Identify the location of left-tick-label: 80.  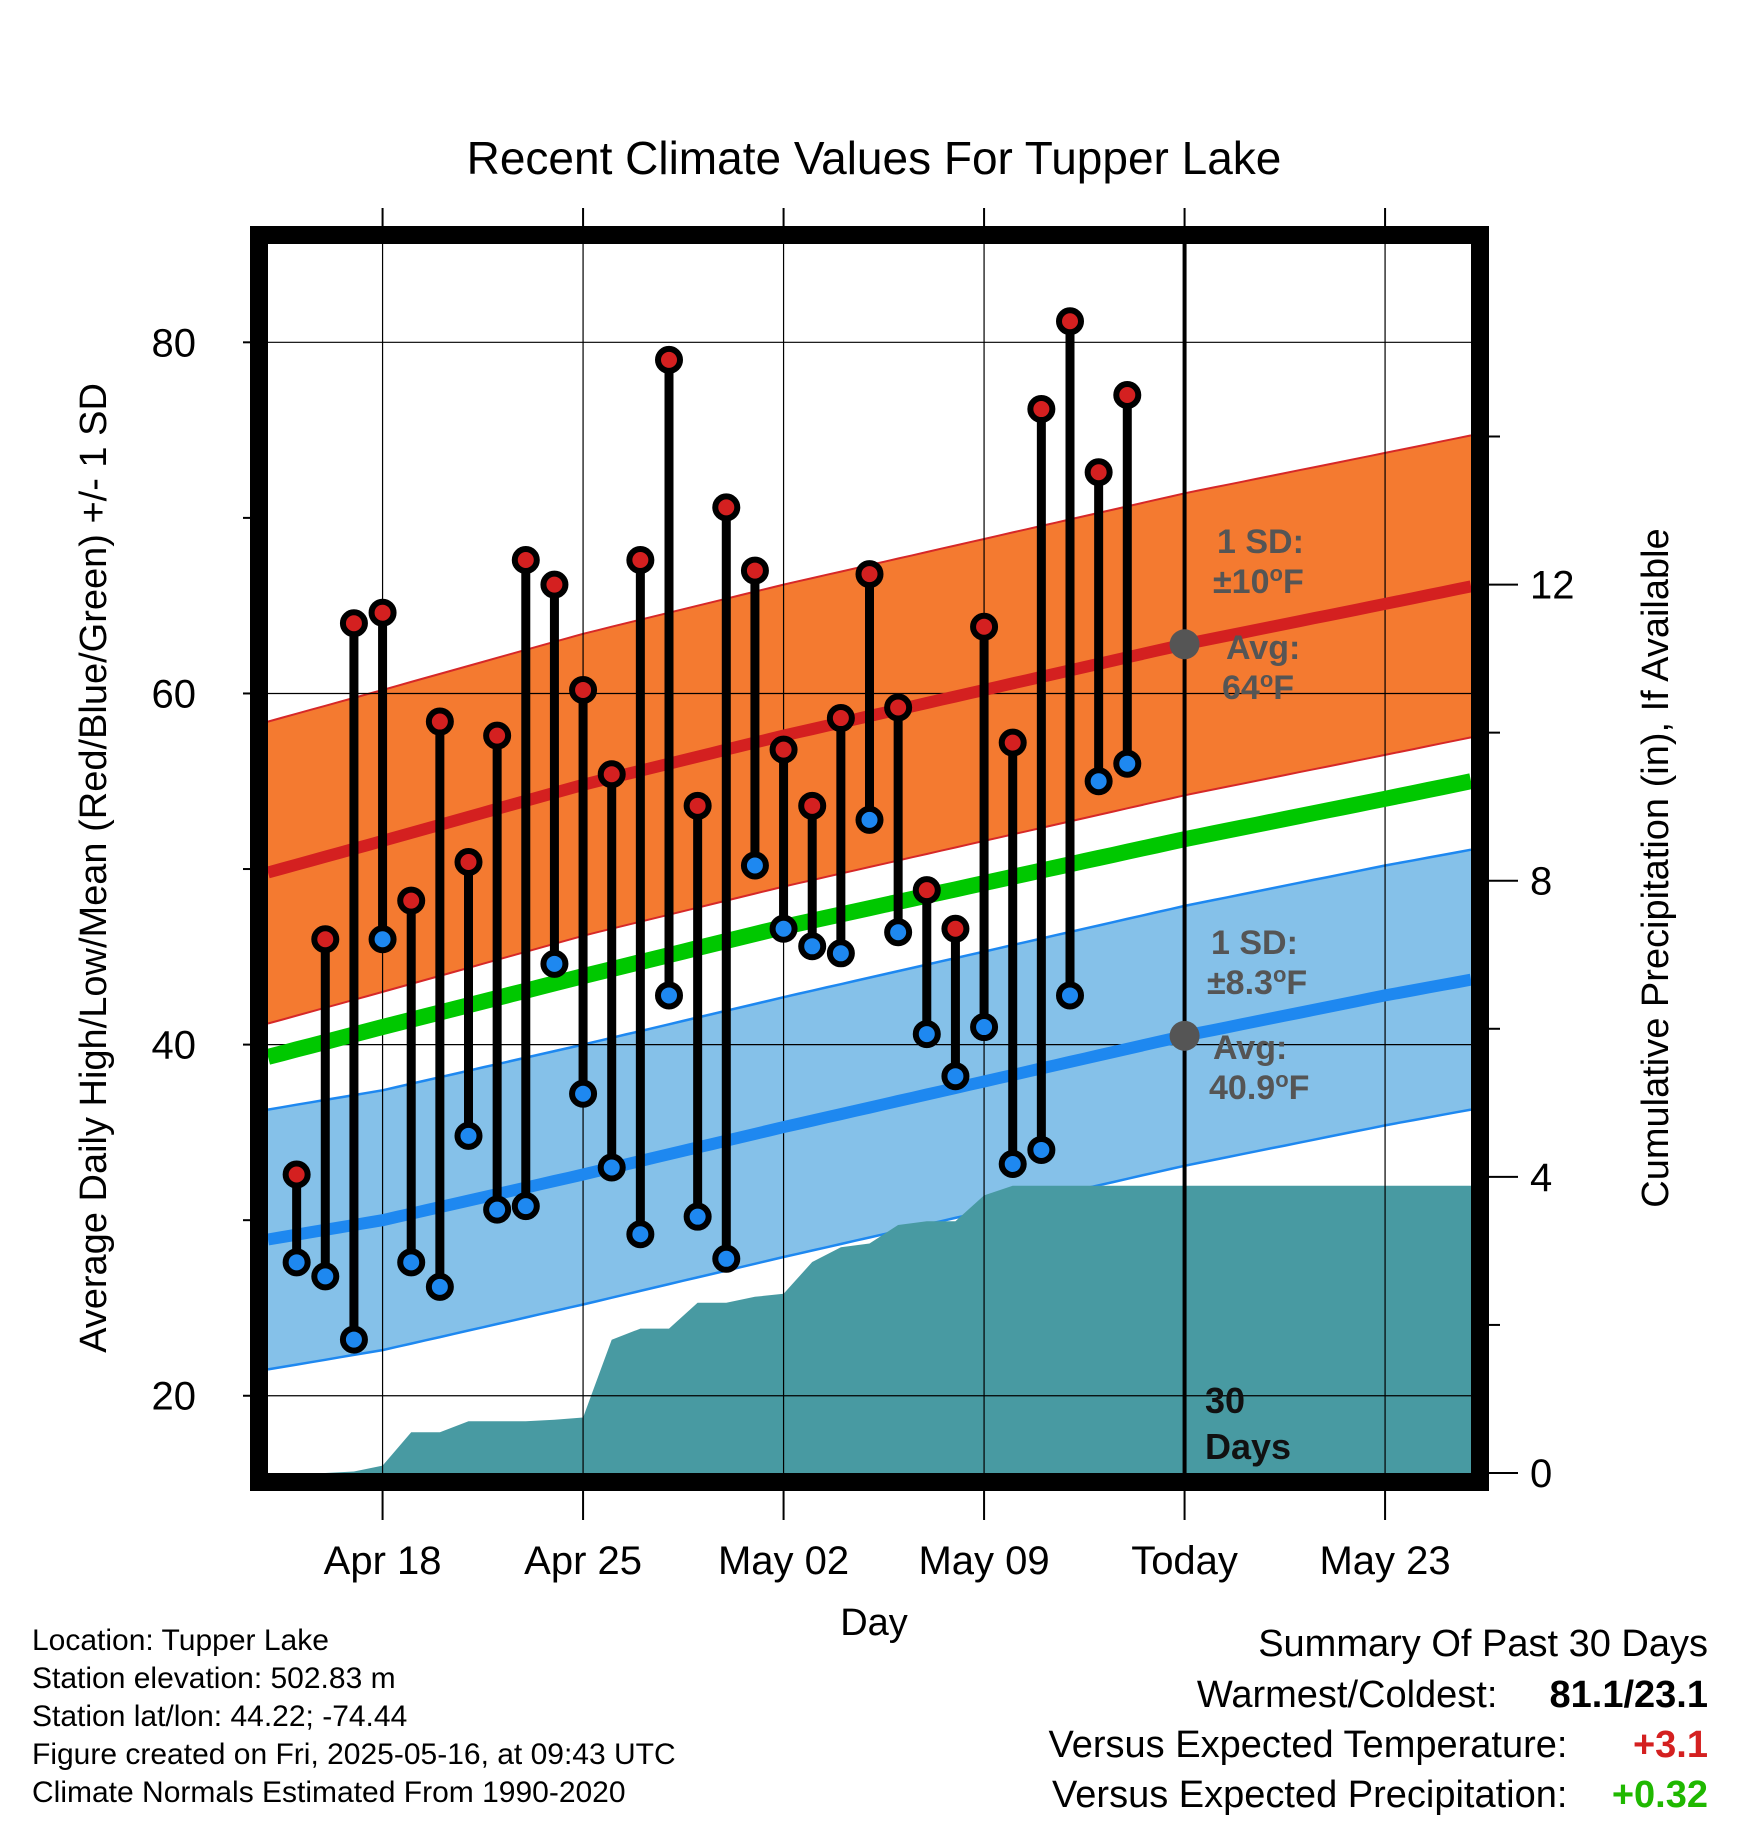
(174, 343).